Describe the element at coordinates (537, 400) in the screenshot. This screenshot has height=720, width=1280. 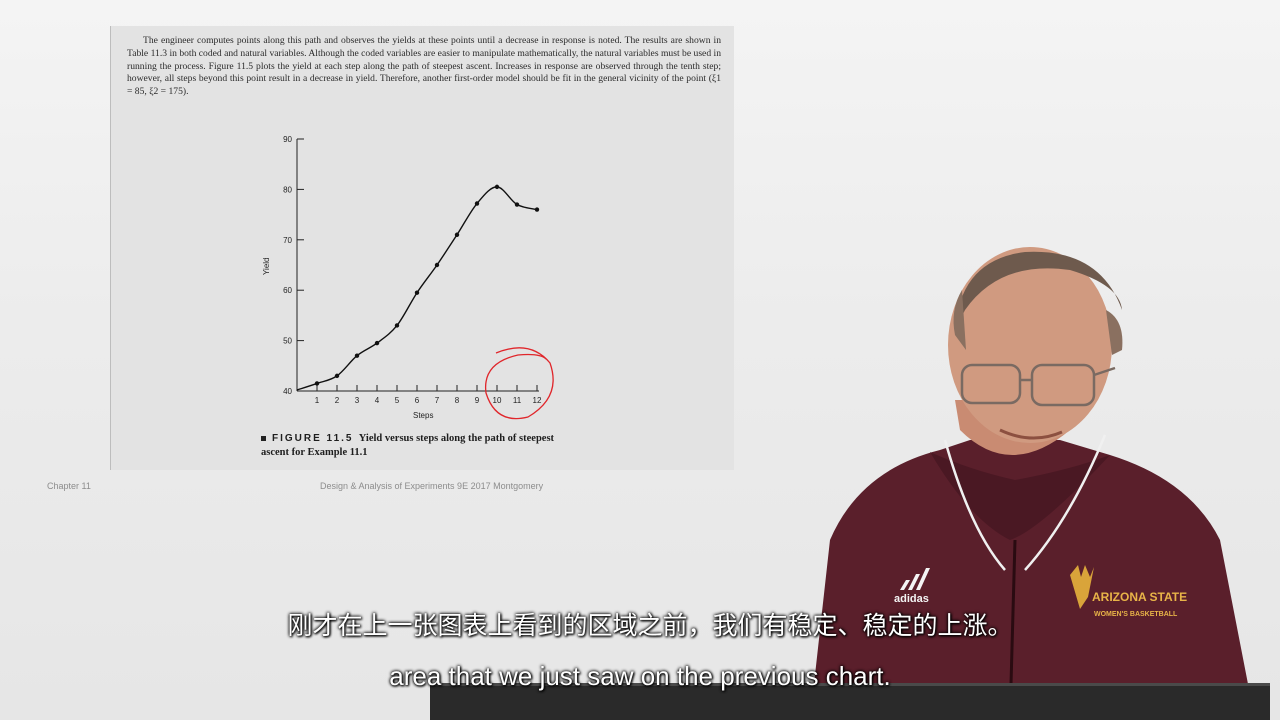
I see `x-tick-label: 12` at that location.